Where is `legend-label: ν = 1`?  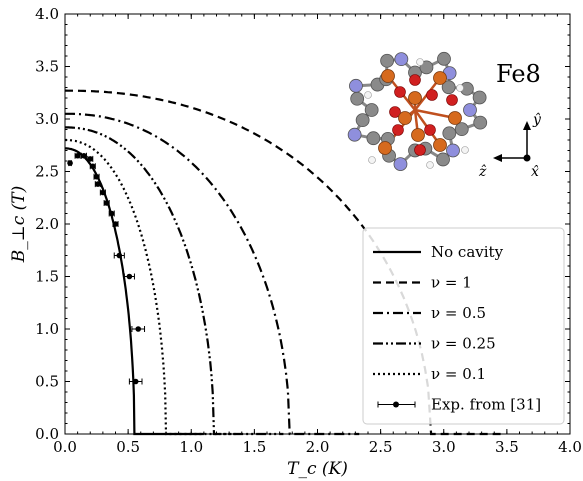 legend-label: ν = 1 is located at coordinates (451, 283).